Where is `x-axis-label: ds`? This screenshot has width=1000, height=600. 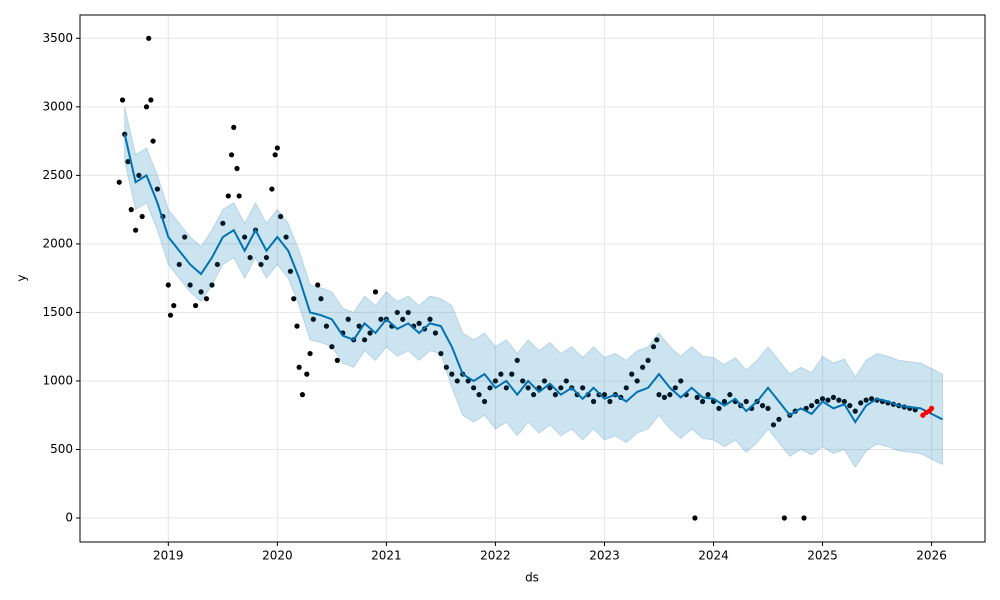
x-axis-label: ds is located at coordinates (532, 578).